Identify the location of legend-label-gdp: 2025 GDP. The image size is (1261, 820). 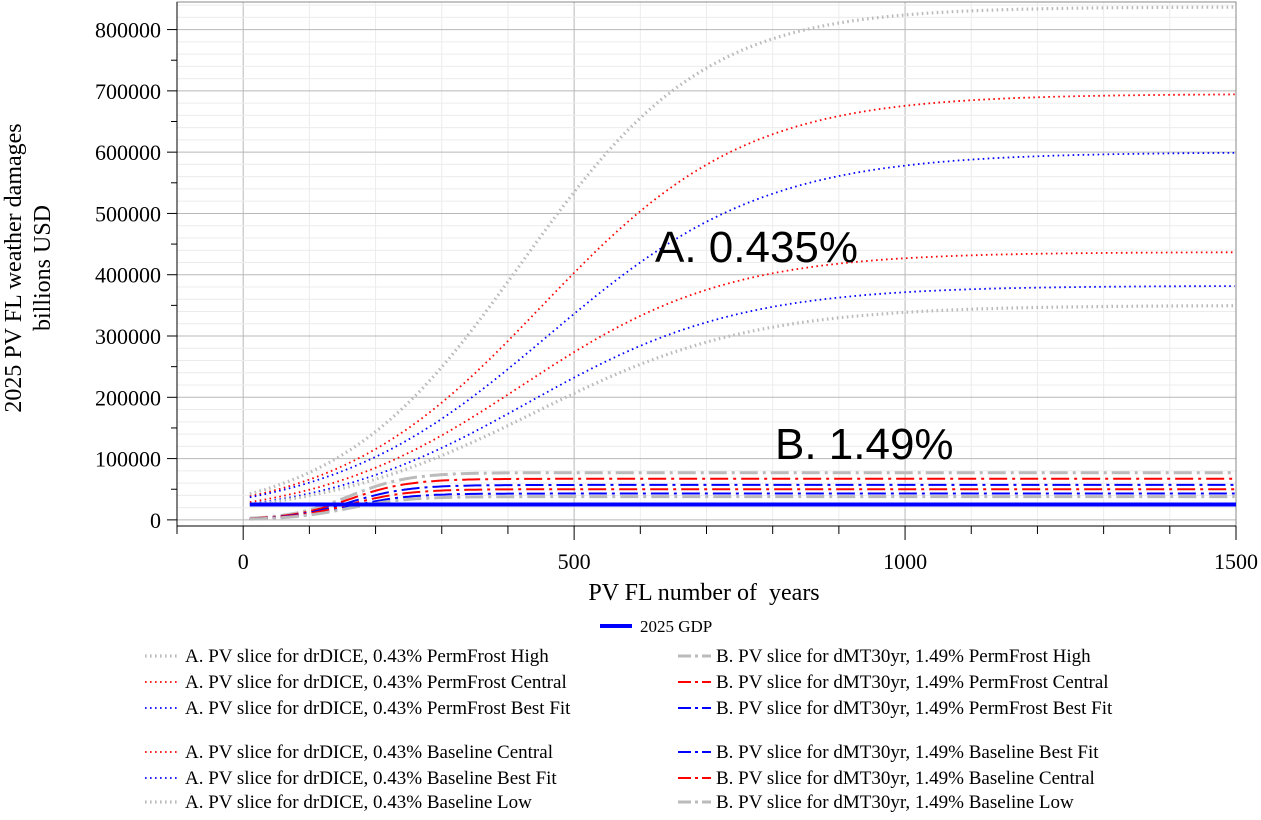
(676, 626).